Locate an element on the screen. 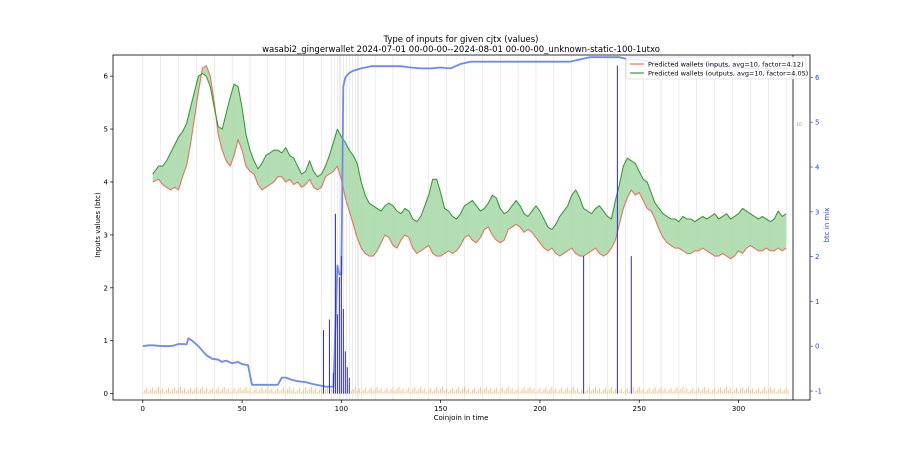 Image resolution: width=900 pixels, height=450 pixels. y-tick-label: 1 is located at coordinates (106, 341).